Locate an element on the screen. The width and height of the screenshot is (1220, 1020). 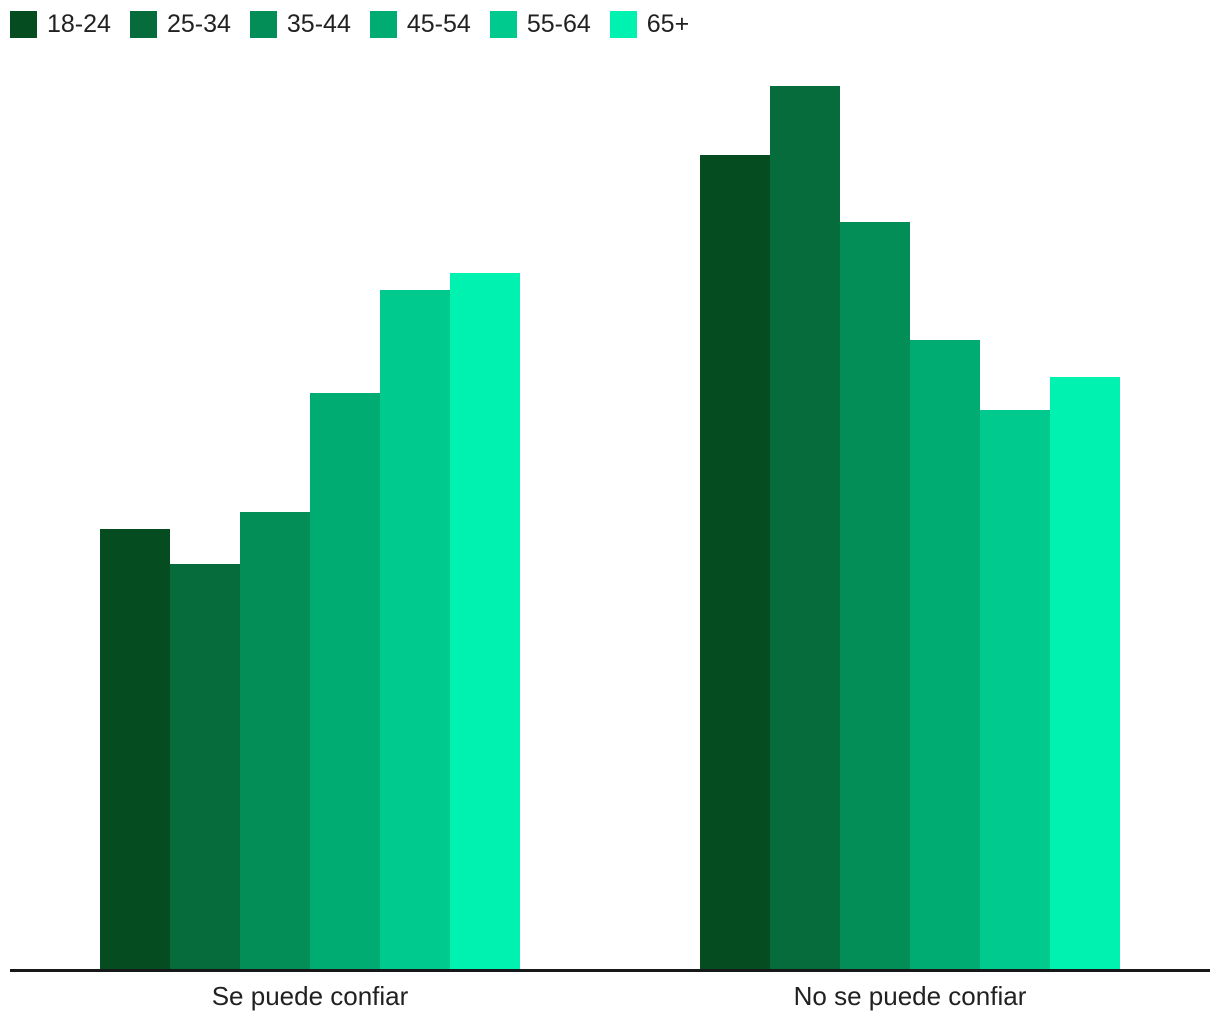
legend-label: 25-34 is located at coordinates (198, 24).